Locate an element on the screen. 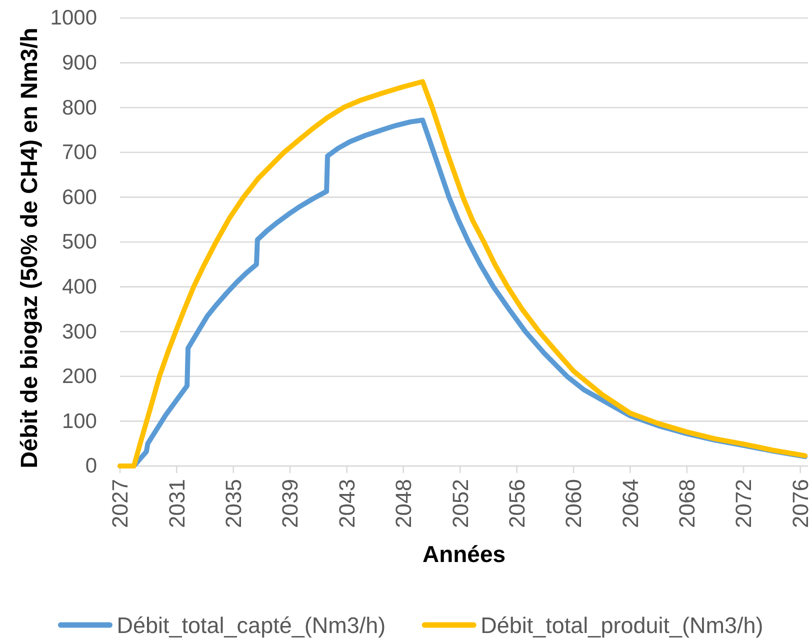 The image size is (811, 639). y-tick-label: 200 is located at coordinates (79, 376).